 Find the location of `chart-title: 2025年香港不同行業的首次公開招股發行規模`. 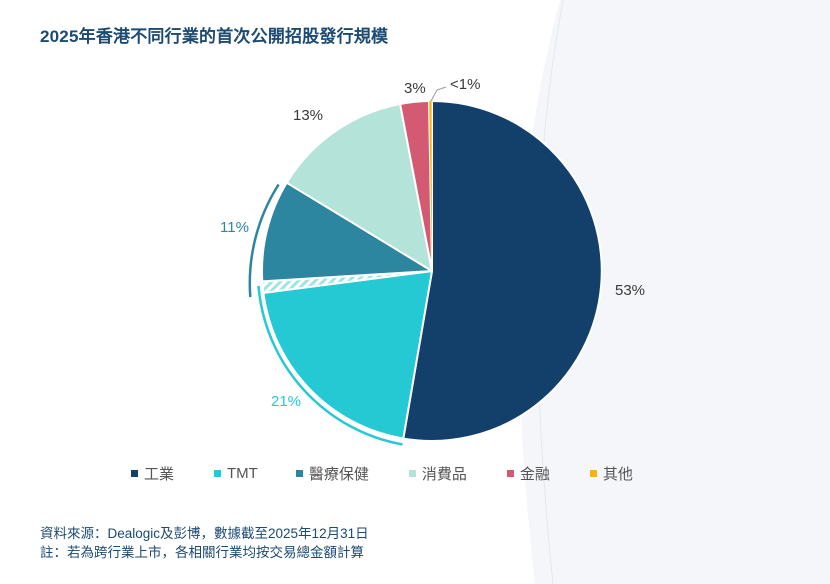

chart-title: 2025年香港不同行業的首次公開招股發行規模 is located at coordinates (214, 36).